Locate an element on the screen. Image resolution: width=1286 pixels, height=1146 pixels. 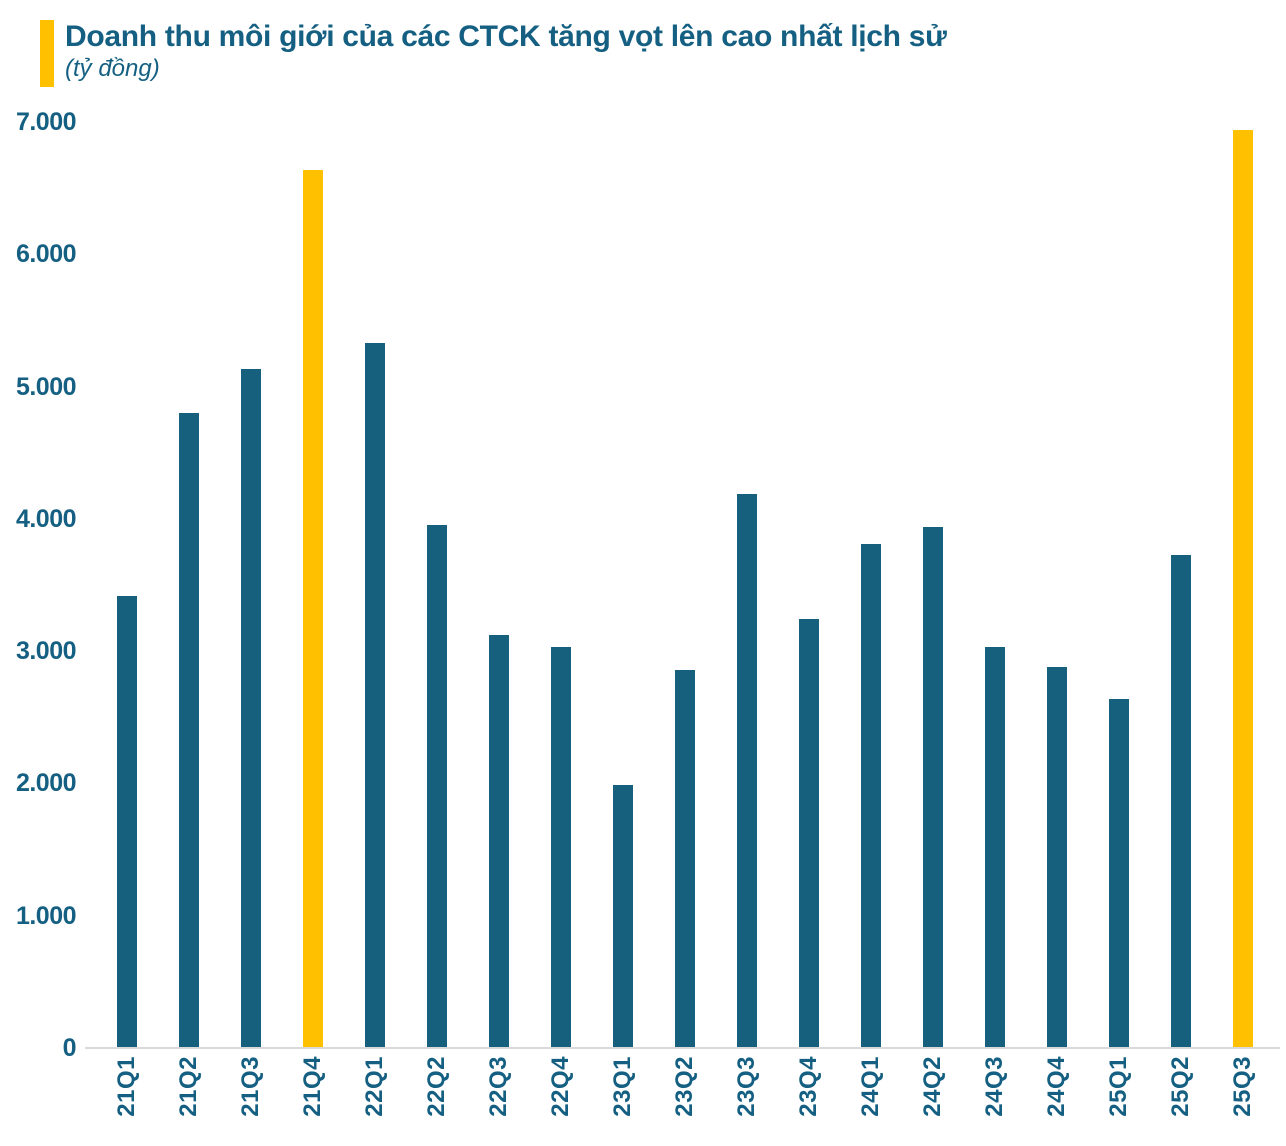
x-tick-23Q1: 23Q1 is located at coordinates (622, 1086).